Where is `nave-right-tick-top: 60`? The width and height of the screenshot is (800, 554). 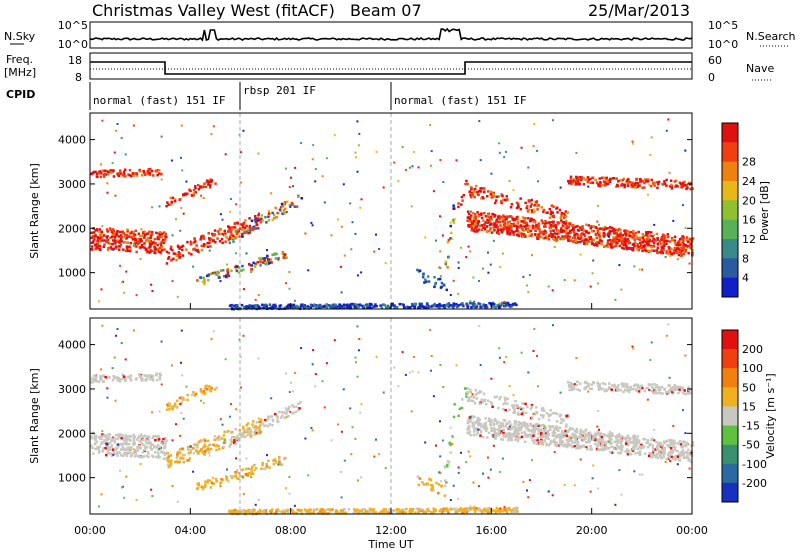
nave-right-tick-top: 60 is located at coordinates (715, 60).